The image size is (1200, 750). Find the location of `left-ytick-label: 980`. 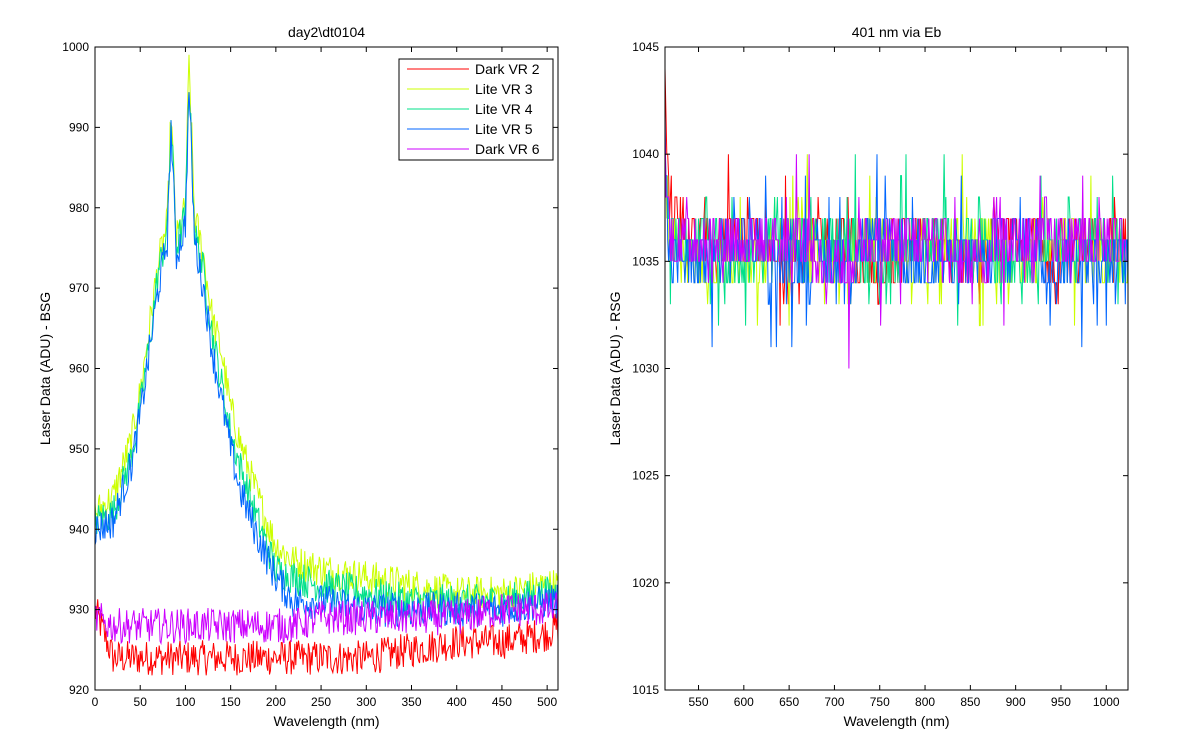

left-ytick-label: 980 is located at coordinates (79, 208).